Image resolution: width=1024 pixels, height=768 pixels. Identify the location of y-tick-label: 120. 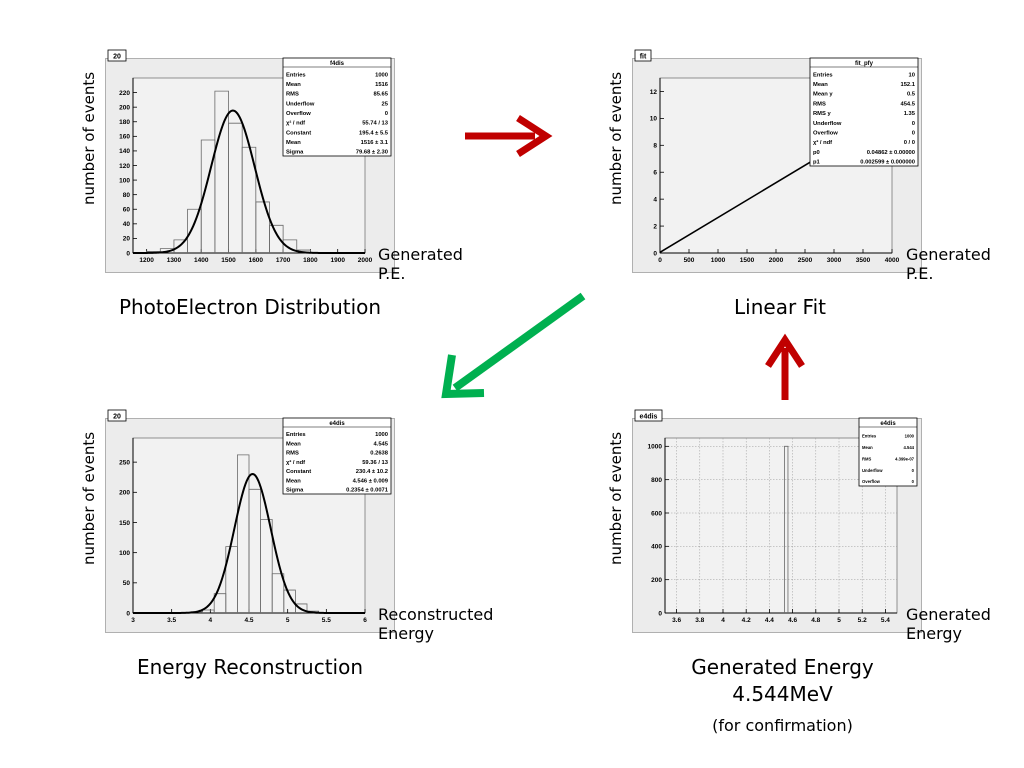
(124, 166).